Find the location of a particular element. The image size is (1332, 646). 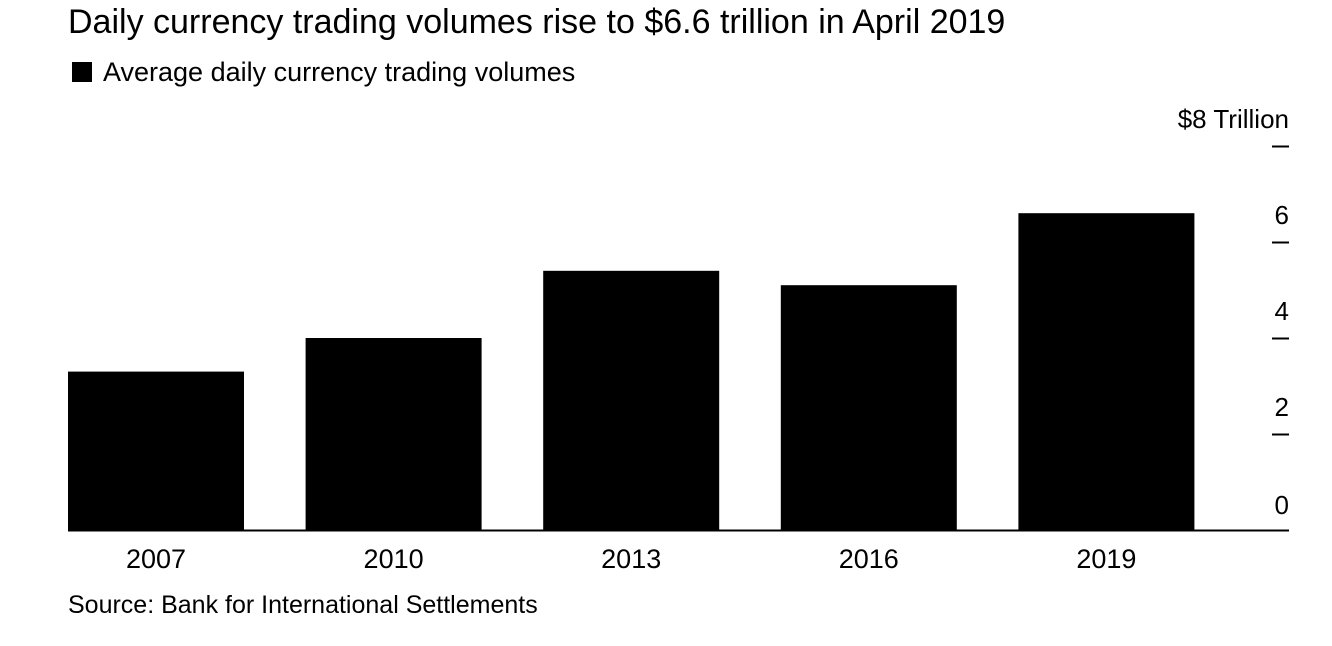

y-tick-label-8: $8 Trillion is located at coordinates (1233, 119).